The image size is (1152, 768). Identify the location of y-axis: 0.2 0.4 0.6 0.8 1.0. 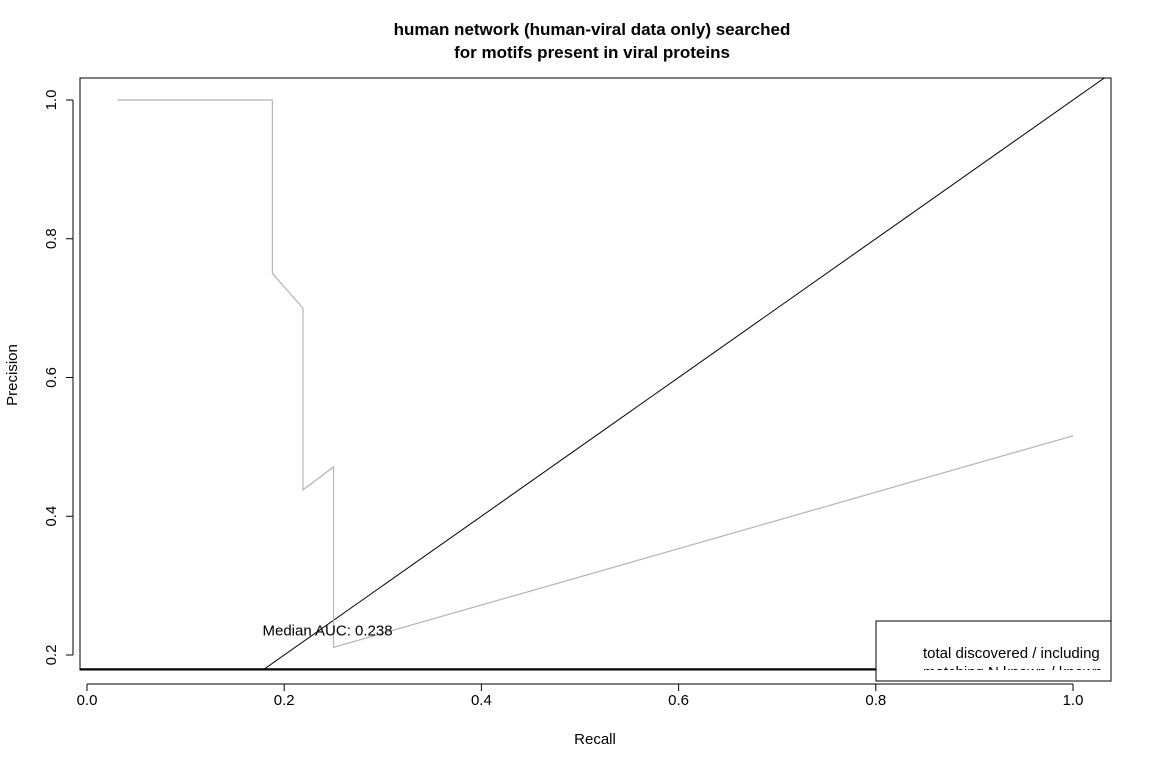
(58, 378).